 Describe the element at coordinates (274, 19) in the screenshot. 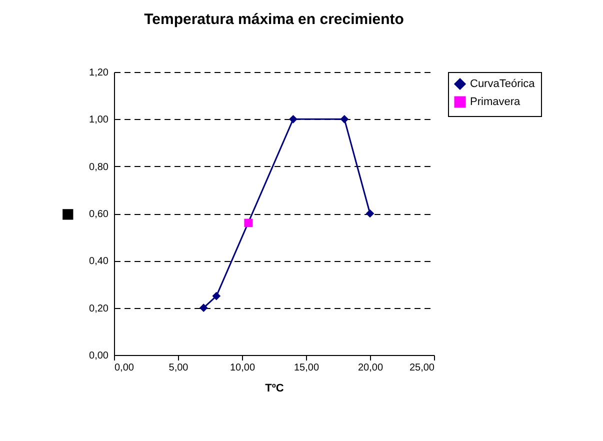

I see `chart-title: Temperatura máxima en crecimiento` at that location.